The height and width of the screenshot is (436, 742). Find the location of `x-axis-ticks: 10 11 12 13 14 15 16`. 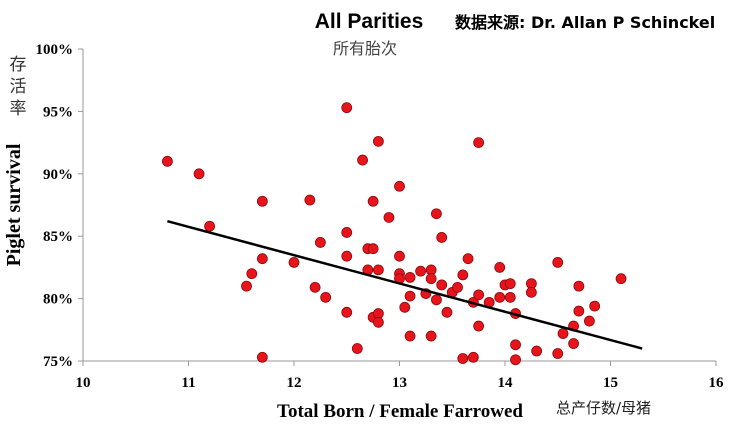

x-axis-ticks: 10 11 12 13 14 15 16 is located at coordinates (400, 376).